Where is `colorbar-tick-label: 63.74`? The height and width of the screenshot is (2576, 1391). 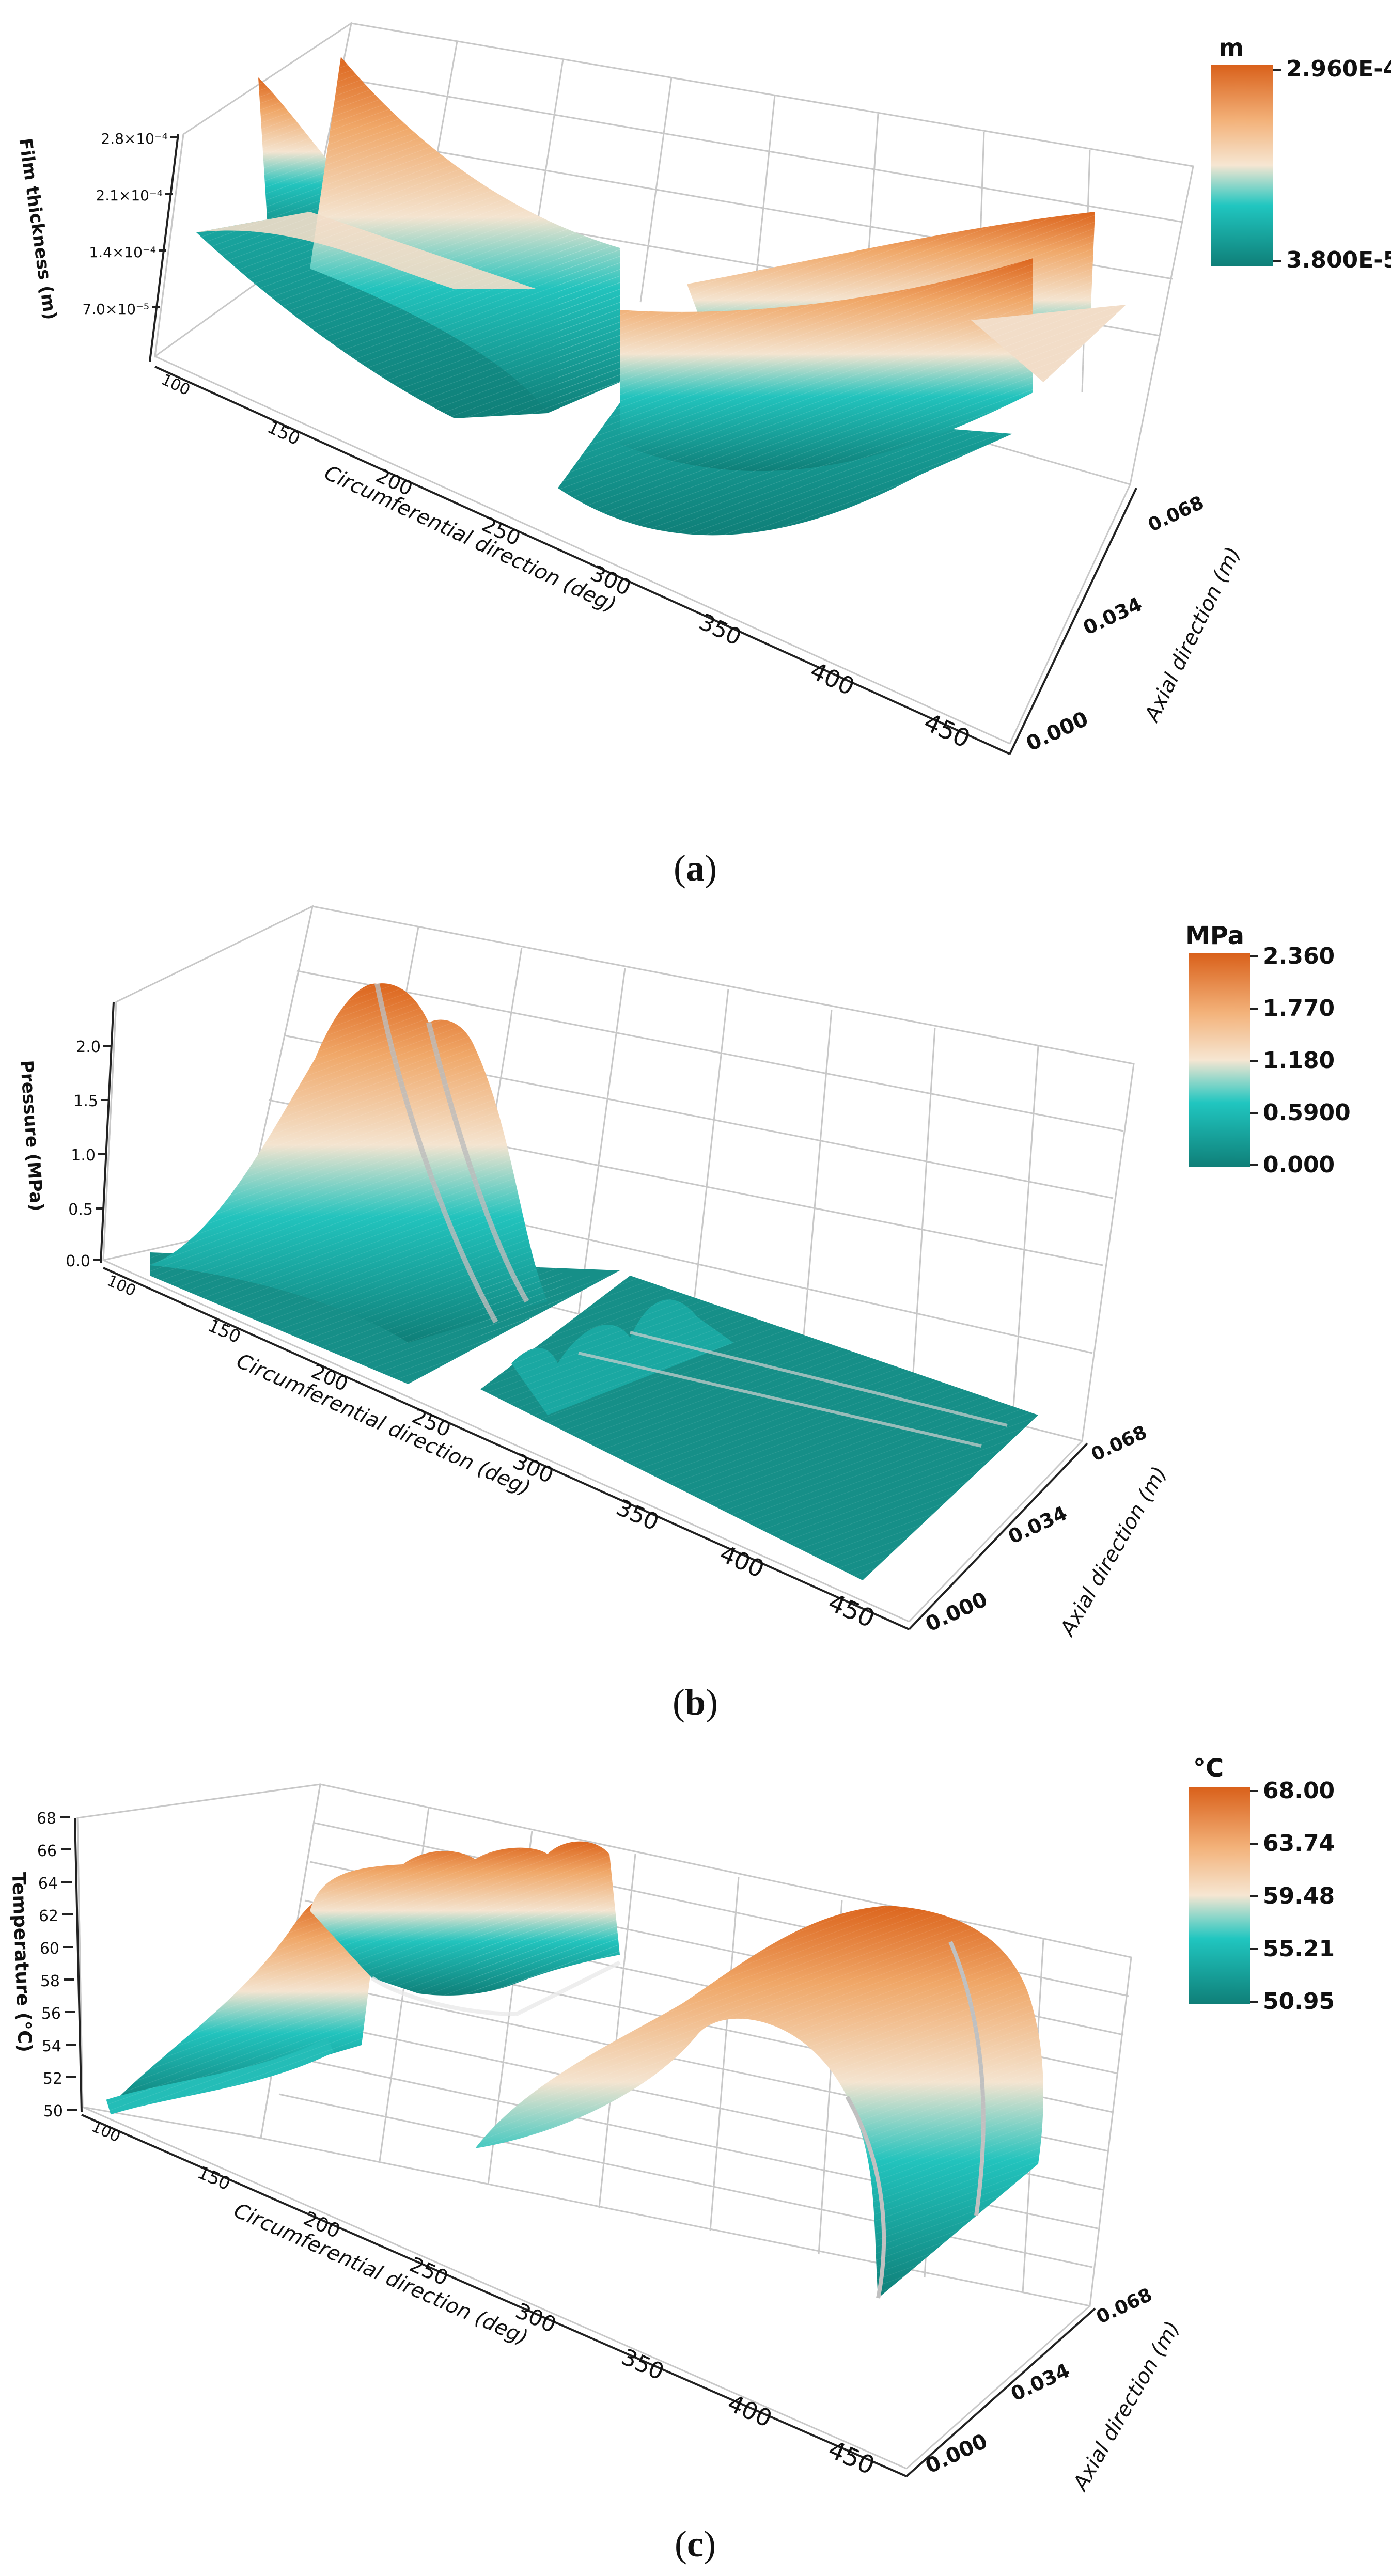
colorbar-tick-label: 63.74 is located at coordinates (1299, 1843).